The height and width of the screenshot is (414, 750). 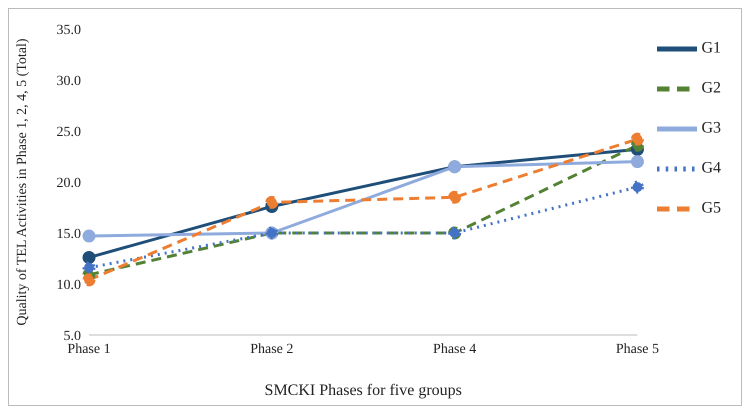 I want to click on legend-label: G2, so click(x=711, y=88).